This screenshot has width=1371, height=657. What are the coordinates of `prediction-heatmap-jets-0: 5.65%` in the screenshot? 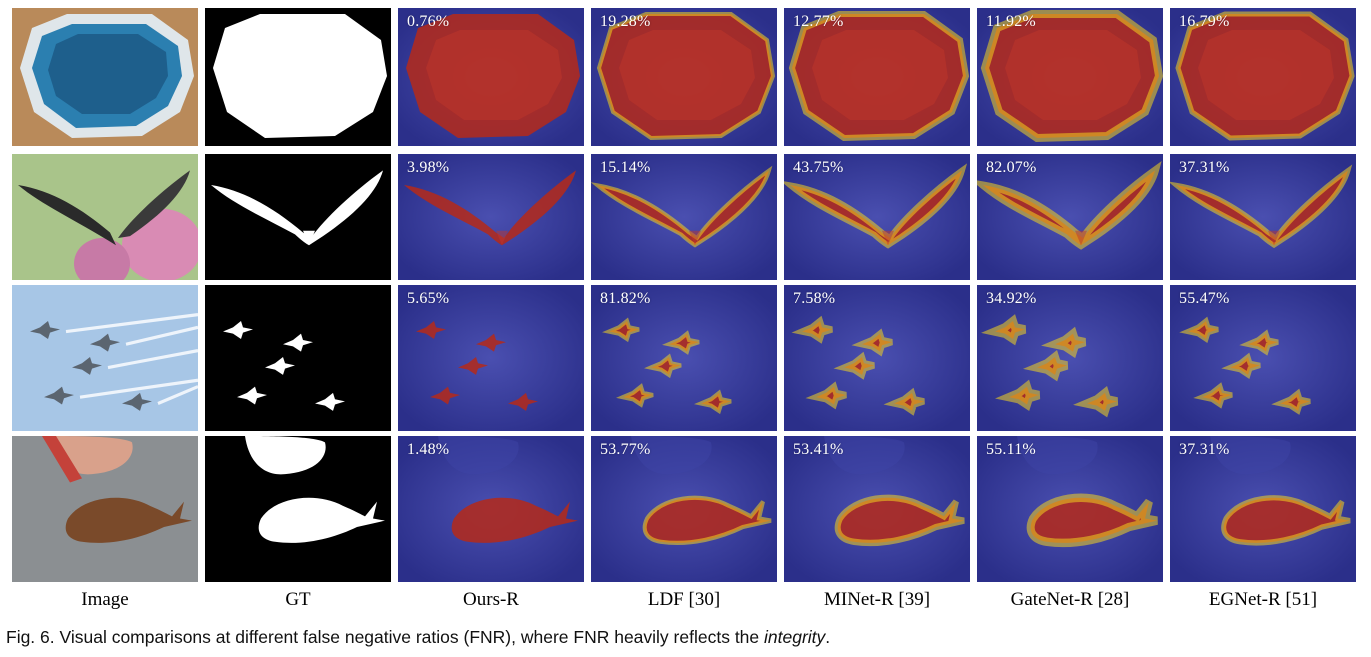 It's located at (491, 358).